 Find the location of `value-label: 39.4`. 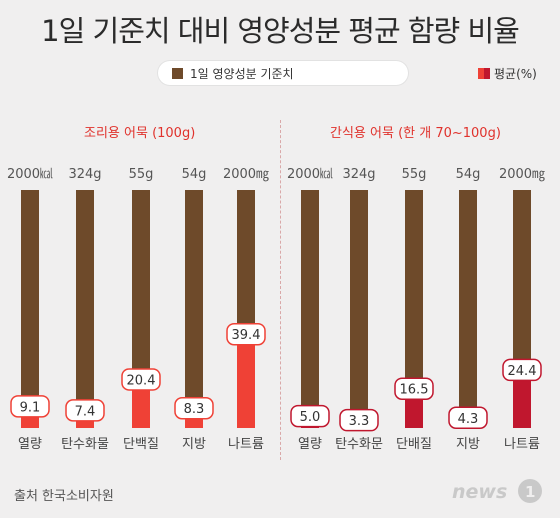

value-label: 39.4 is located at coordinates (246, 335).